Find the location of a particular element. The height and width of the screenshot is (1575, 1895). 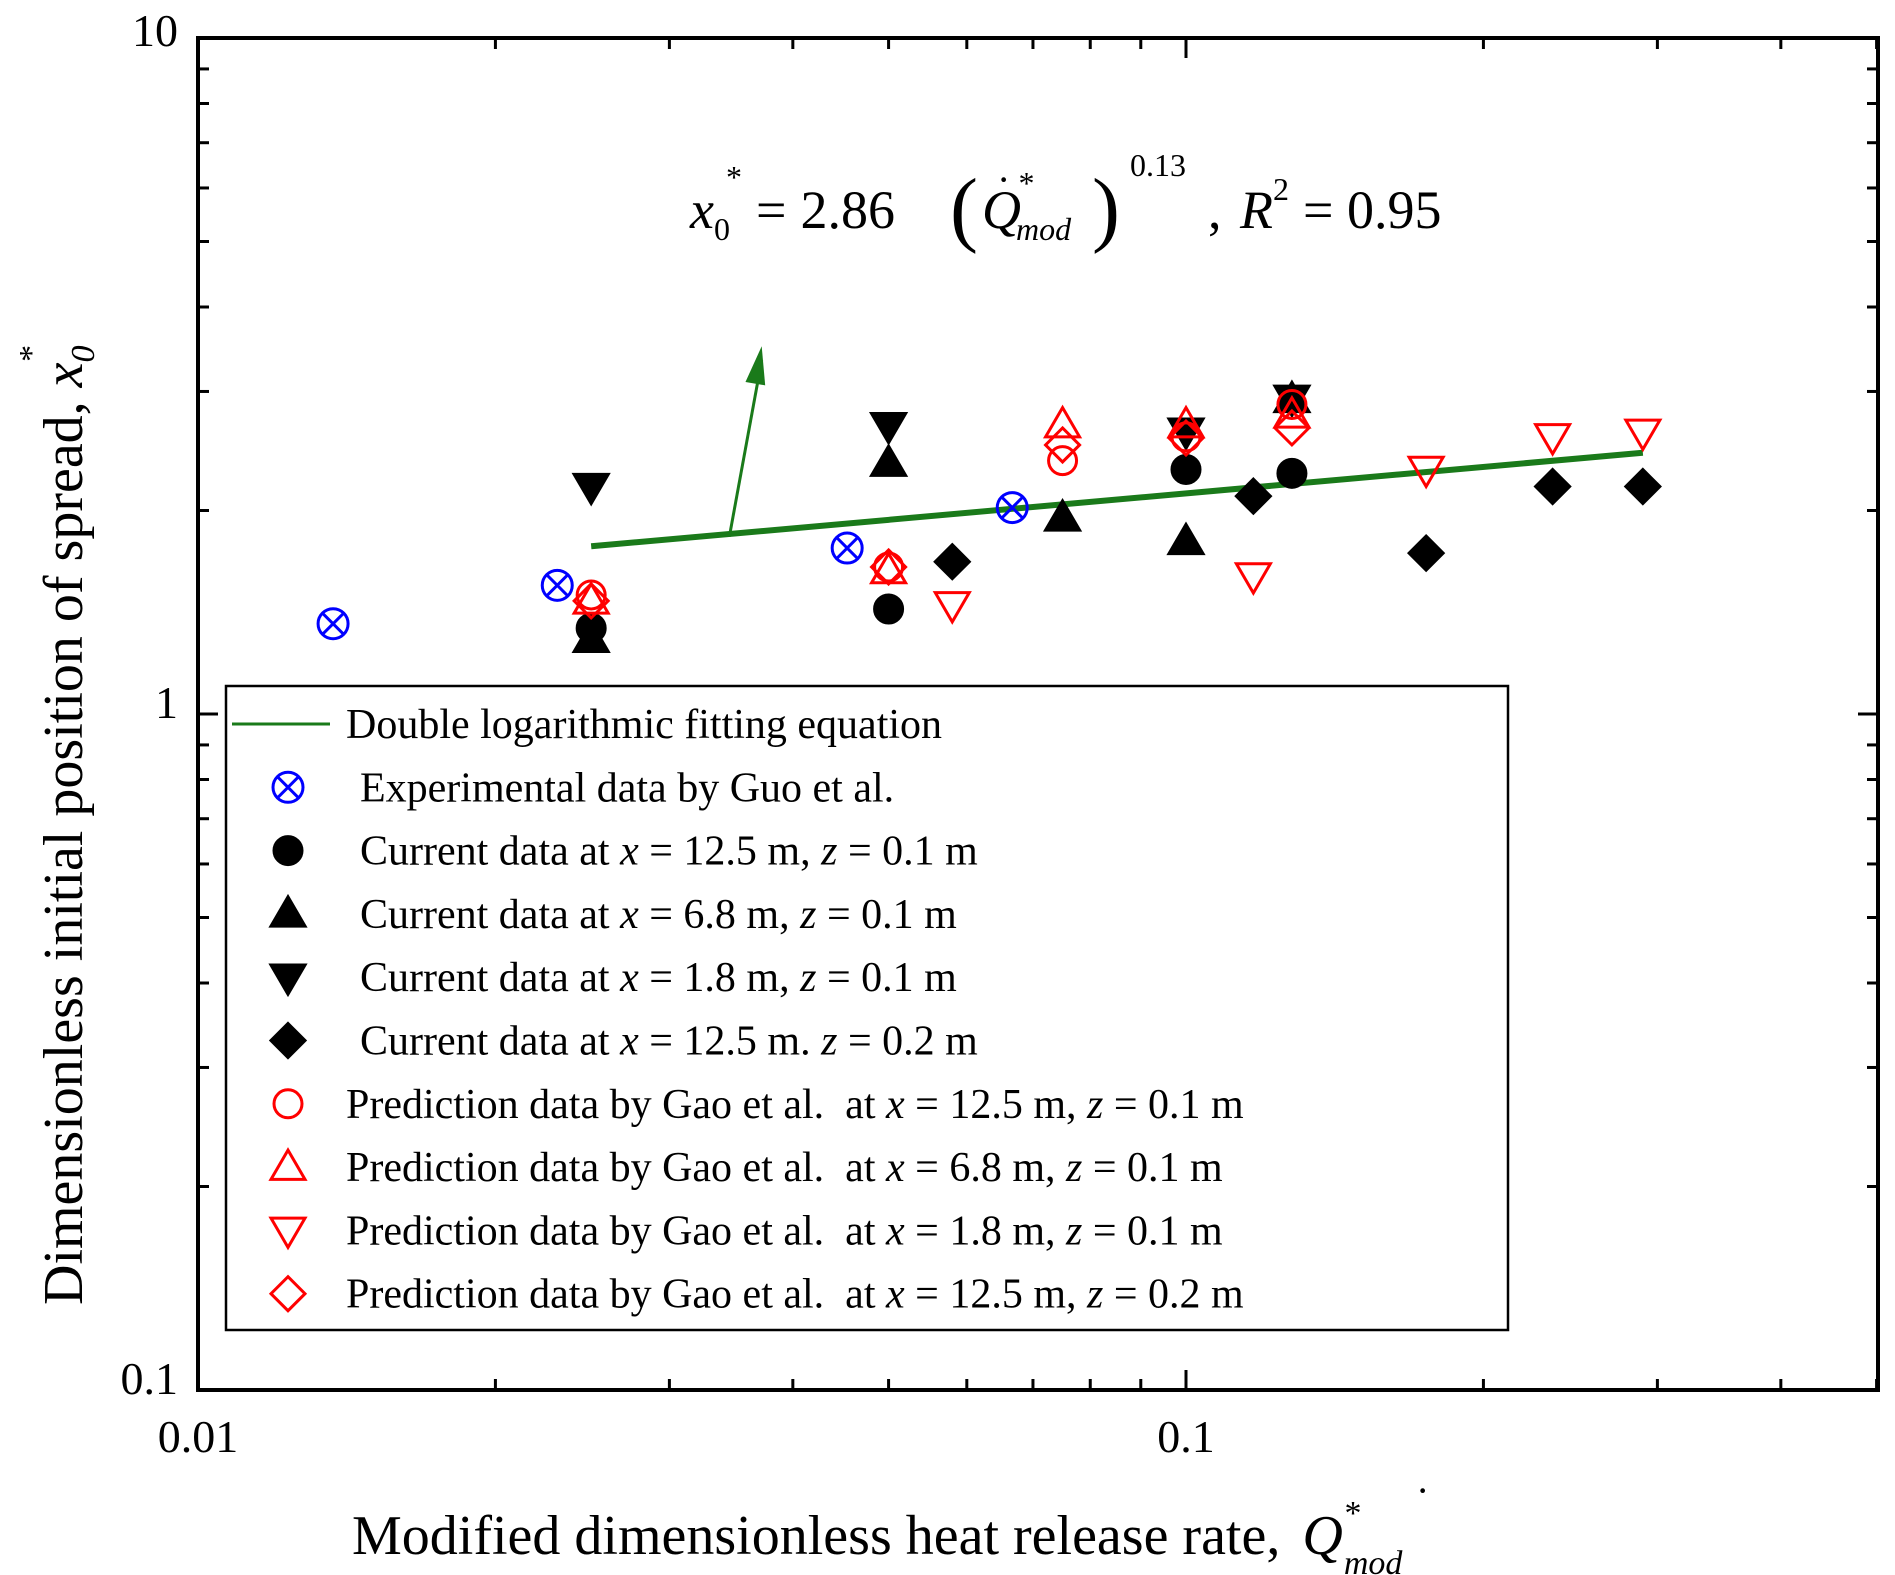

y-tick-label: 0.1 is located at coordinates (150, 1378).